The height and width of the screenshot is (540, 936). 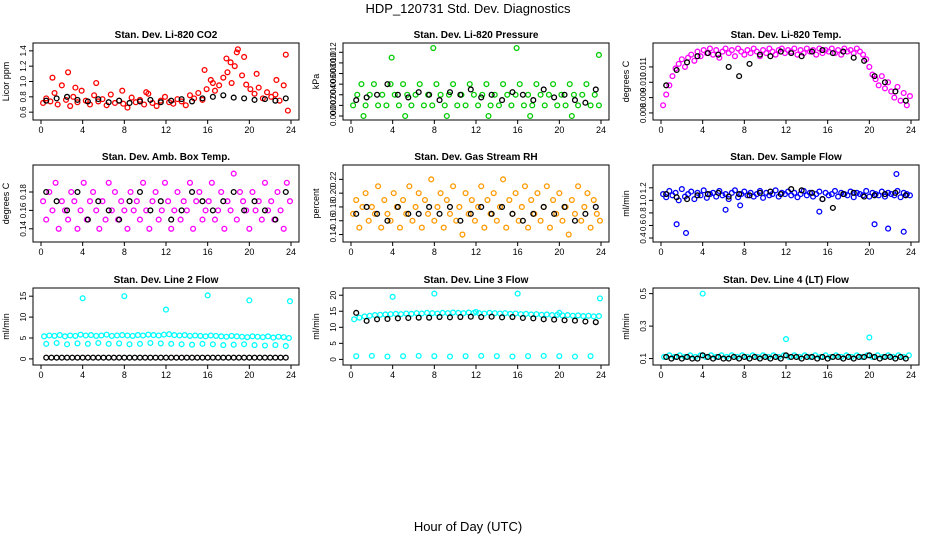 What do you see at coordinates (786, 130) in the screenshot?
I see `x-tick-label: 12` at bounding box center [786, 130].